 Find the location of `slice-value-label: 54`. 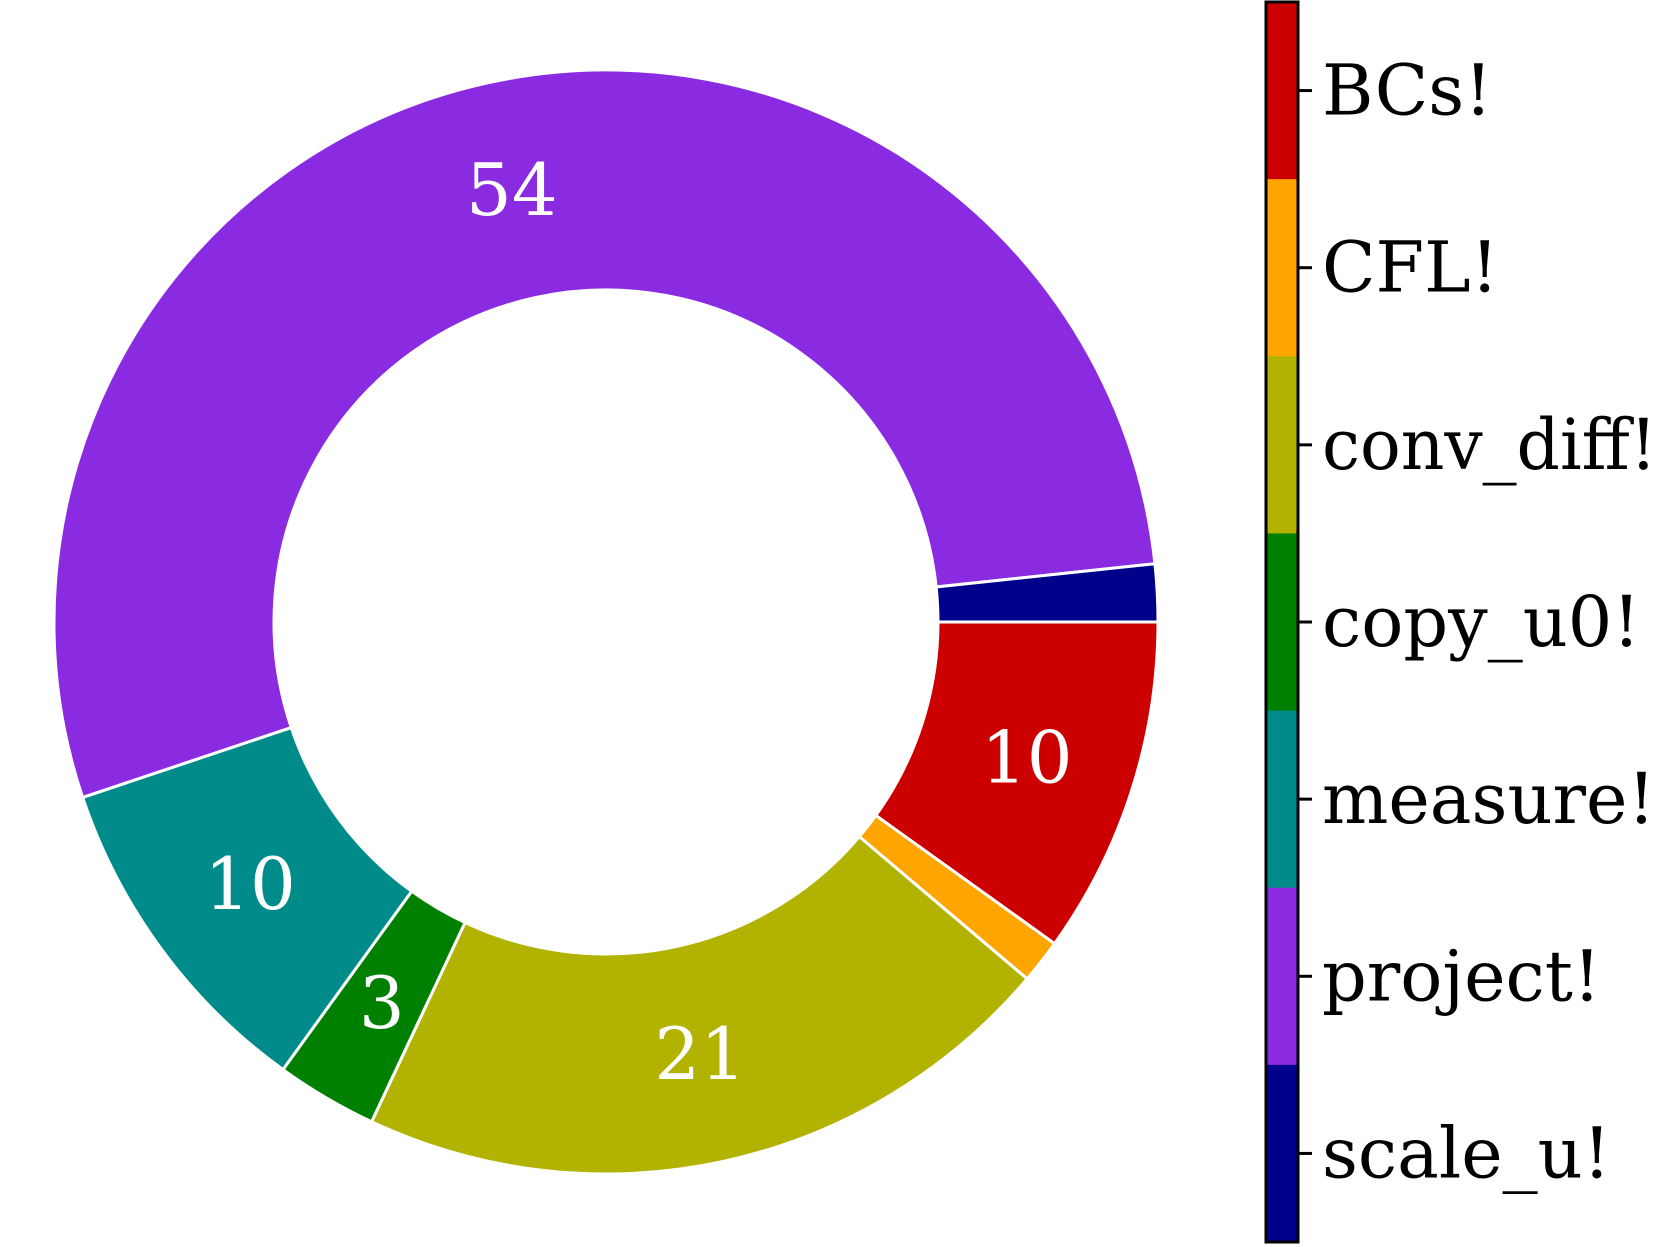

slice-value-label: 54 is located at coordinates (512, 190).